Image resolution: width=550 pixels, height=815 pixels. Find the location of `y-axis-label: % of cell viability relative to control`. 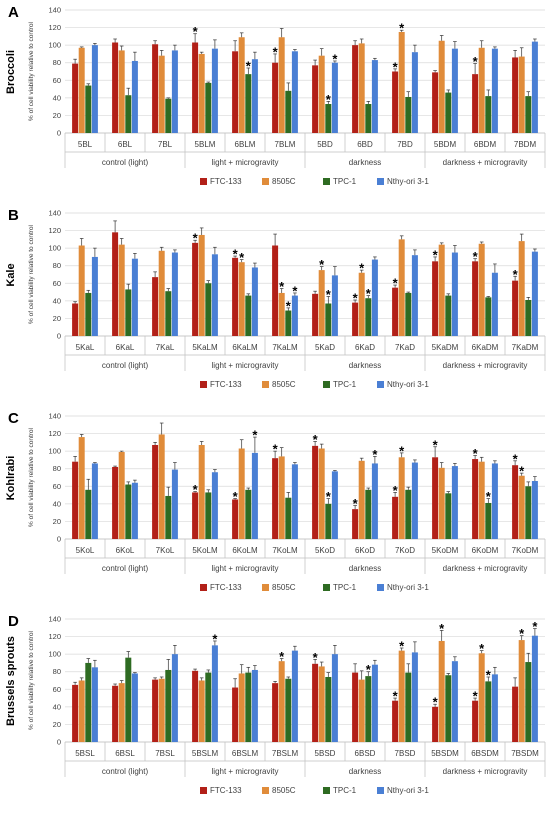

y-axis-label: % of cell viability relative to control is located at coordinates (31, 71).